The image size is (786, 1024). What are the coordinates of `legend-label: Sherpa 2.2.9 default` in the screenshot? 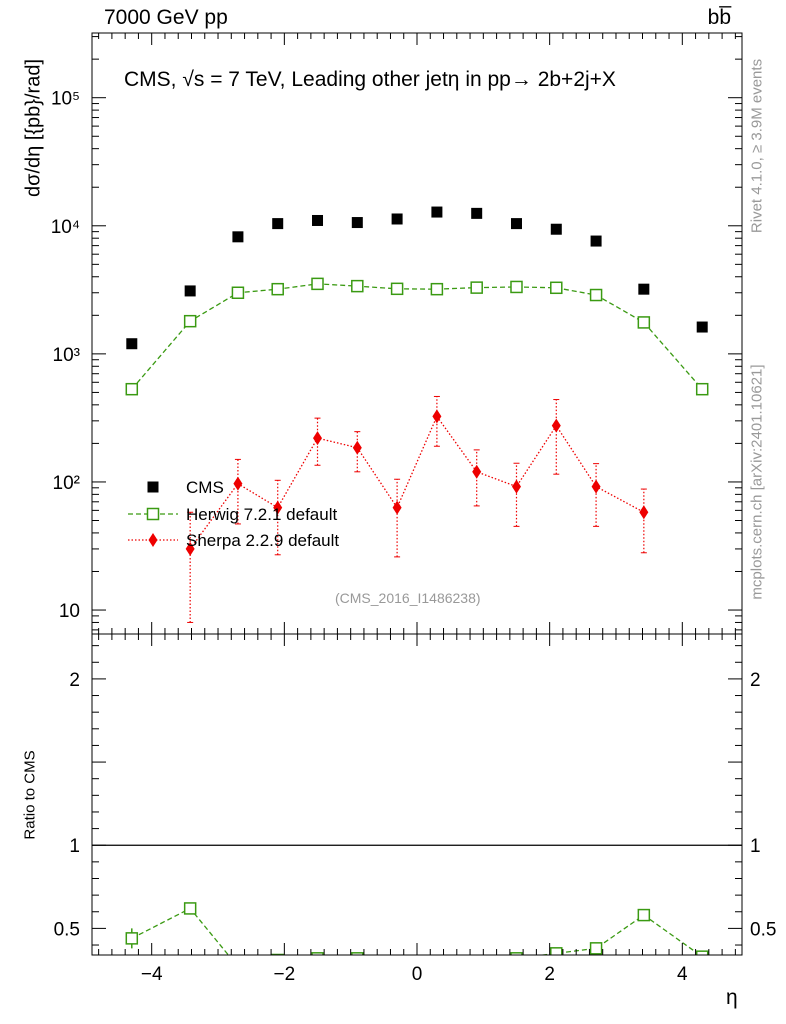 It's located at (262, 540).